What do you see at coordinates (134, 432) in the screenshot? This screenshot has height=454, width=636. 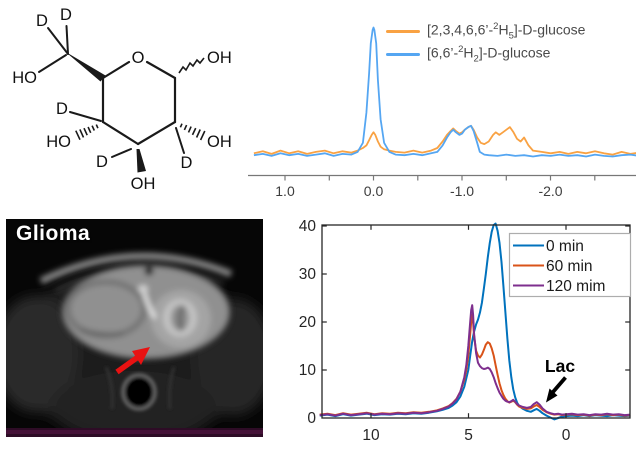 I see `mri-bottom-strip-highlight` at bounding box center [134, 432].